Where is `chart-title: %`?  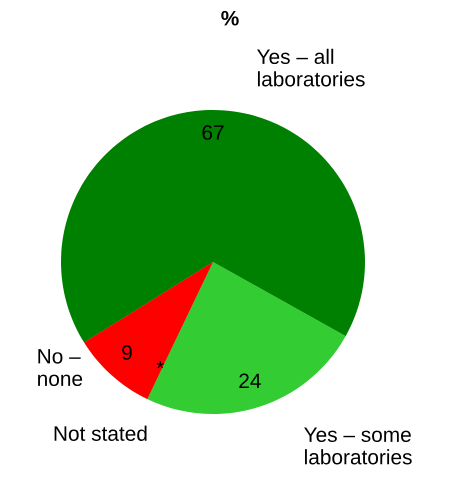 chart-title: % is located at coordinates (230, 18).